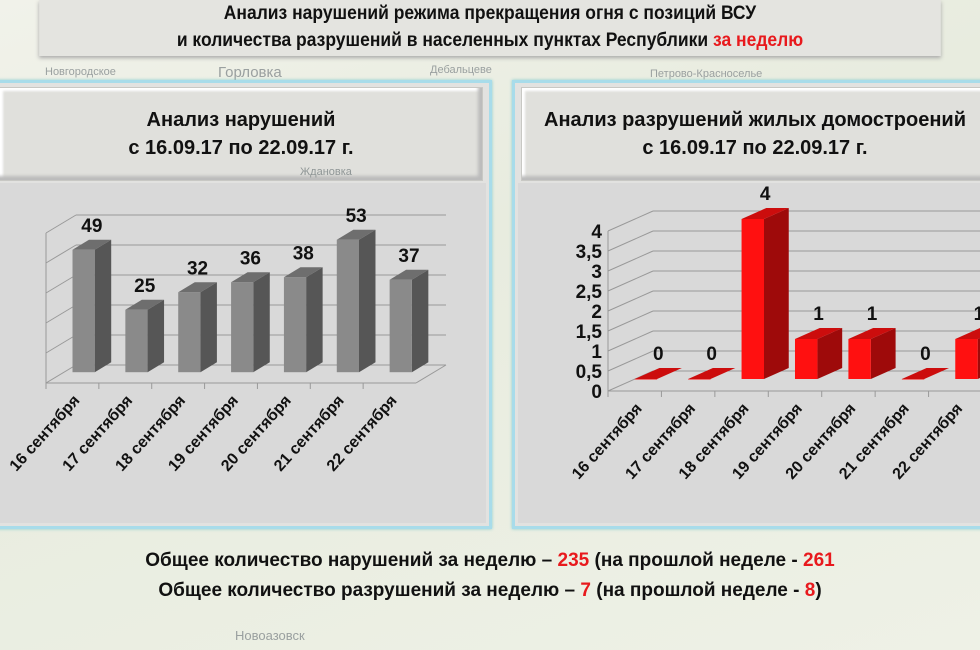 The image size is (980, 650). Describe the element at coordinates (765, 194) in the screenshot. I see `data-label: 4` at that location.